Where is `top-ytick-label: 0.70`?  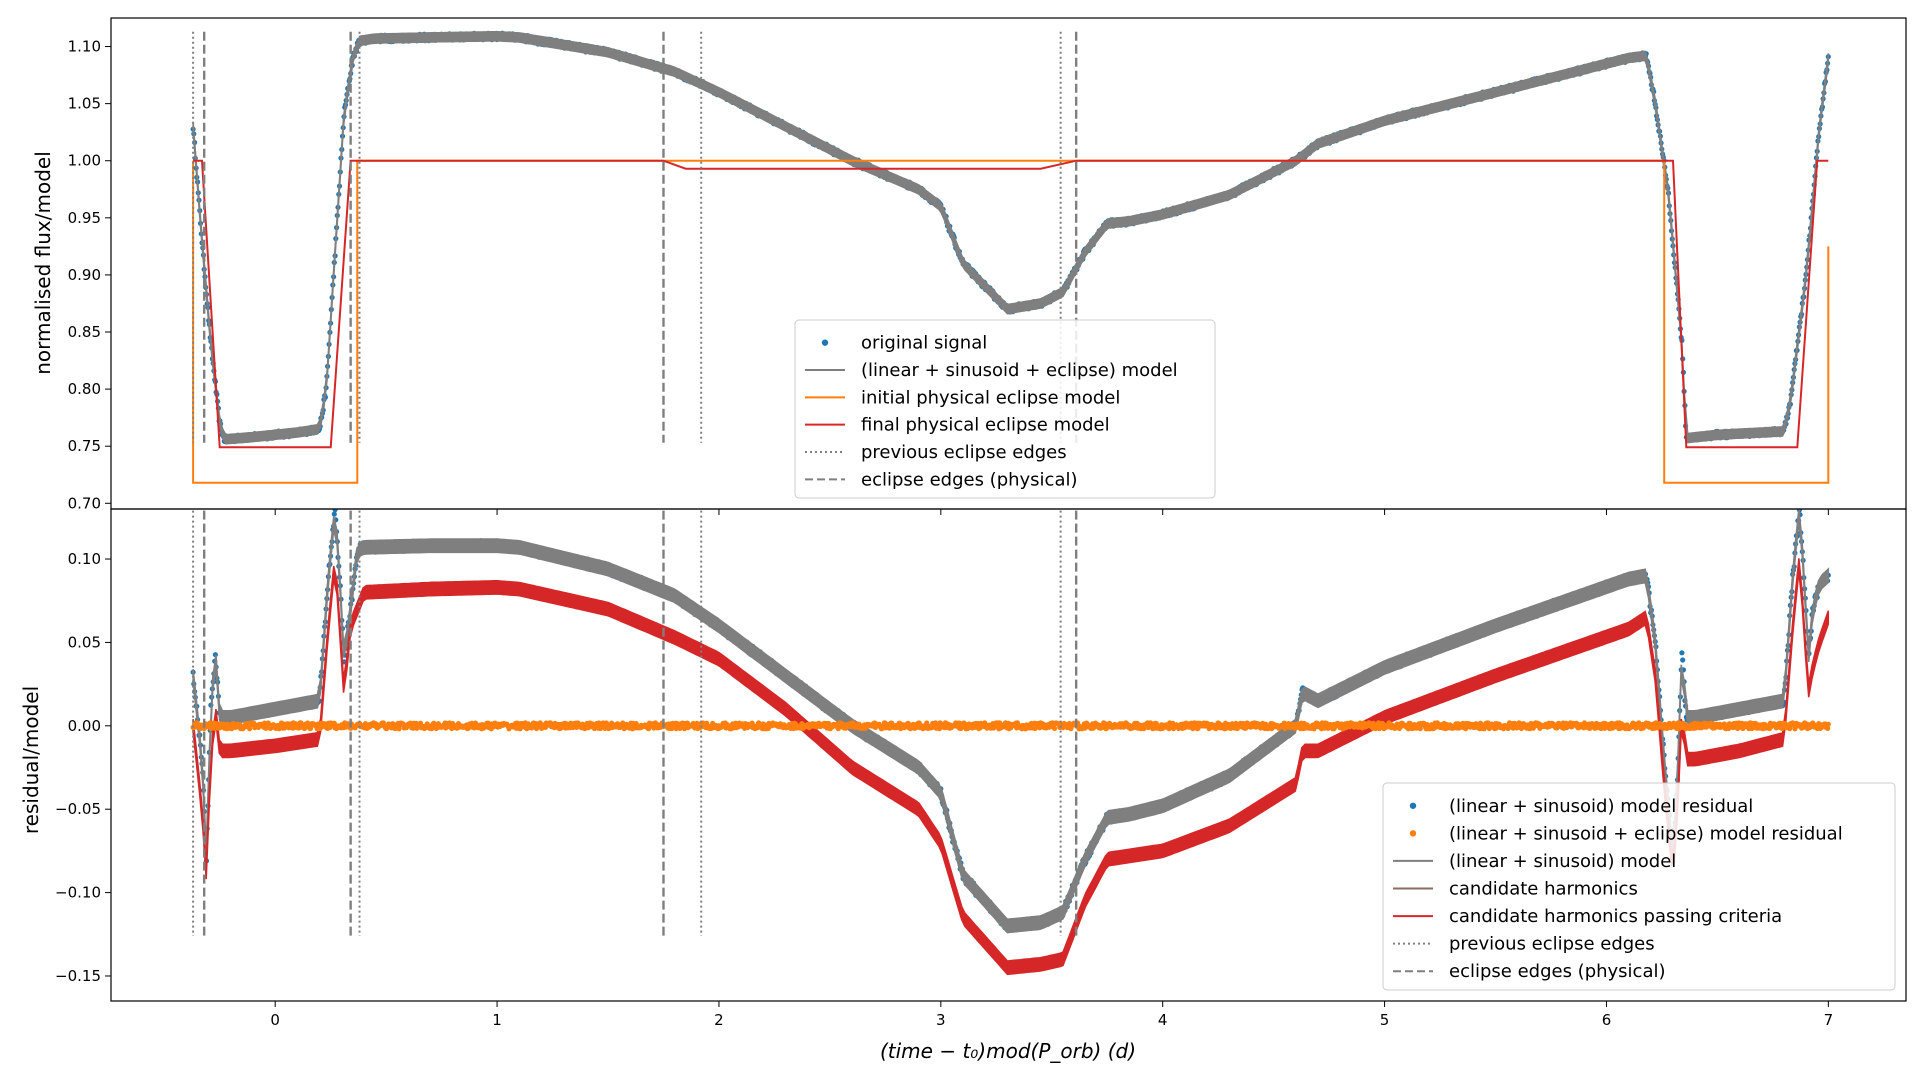
top-ytick-label: 0.70 is located at coordinates (84, 503).